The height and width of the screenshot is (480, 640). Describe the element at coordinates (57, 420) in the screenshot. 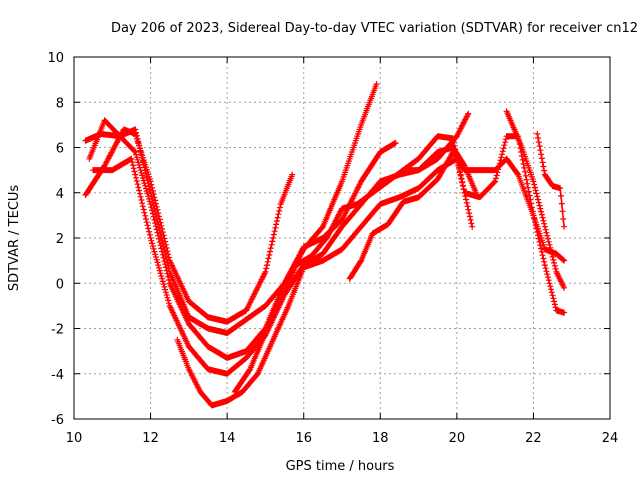

I see `y-tick-label: -6` at that location.